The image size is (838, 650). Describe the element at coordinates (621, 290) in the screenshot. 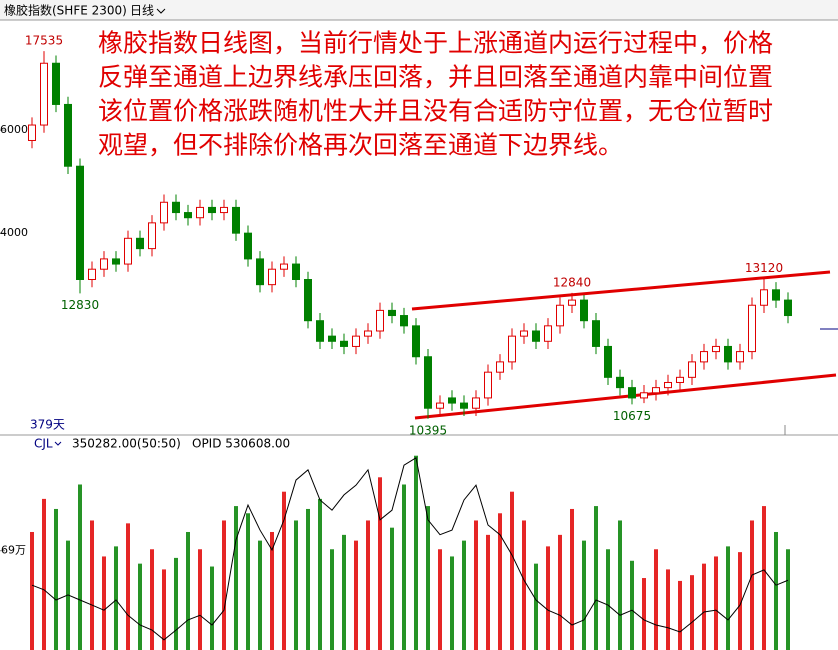

I see `channel-upper` at that location.